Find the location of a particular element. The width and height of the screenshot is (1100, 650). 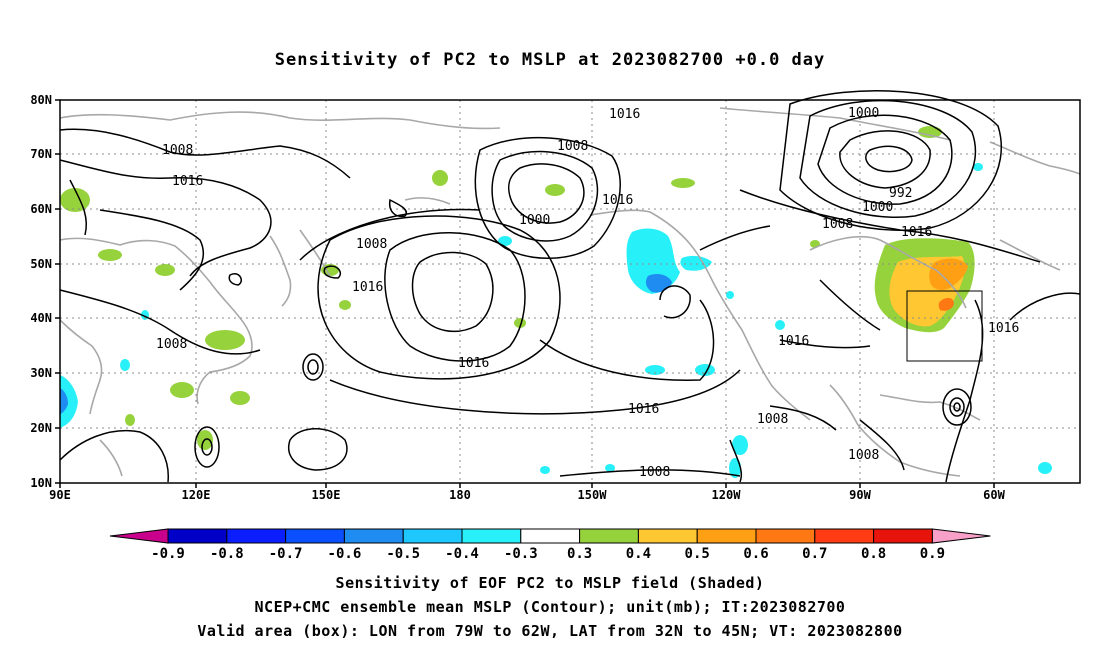

lon-label: 60W is located at coordinates (994, 495).